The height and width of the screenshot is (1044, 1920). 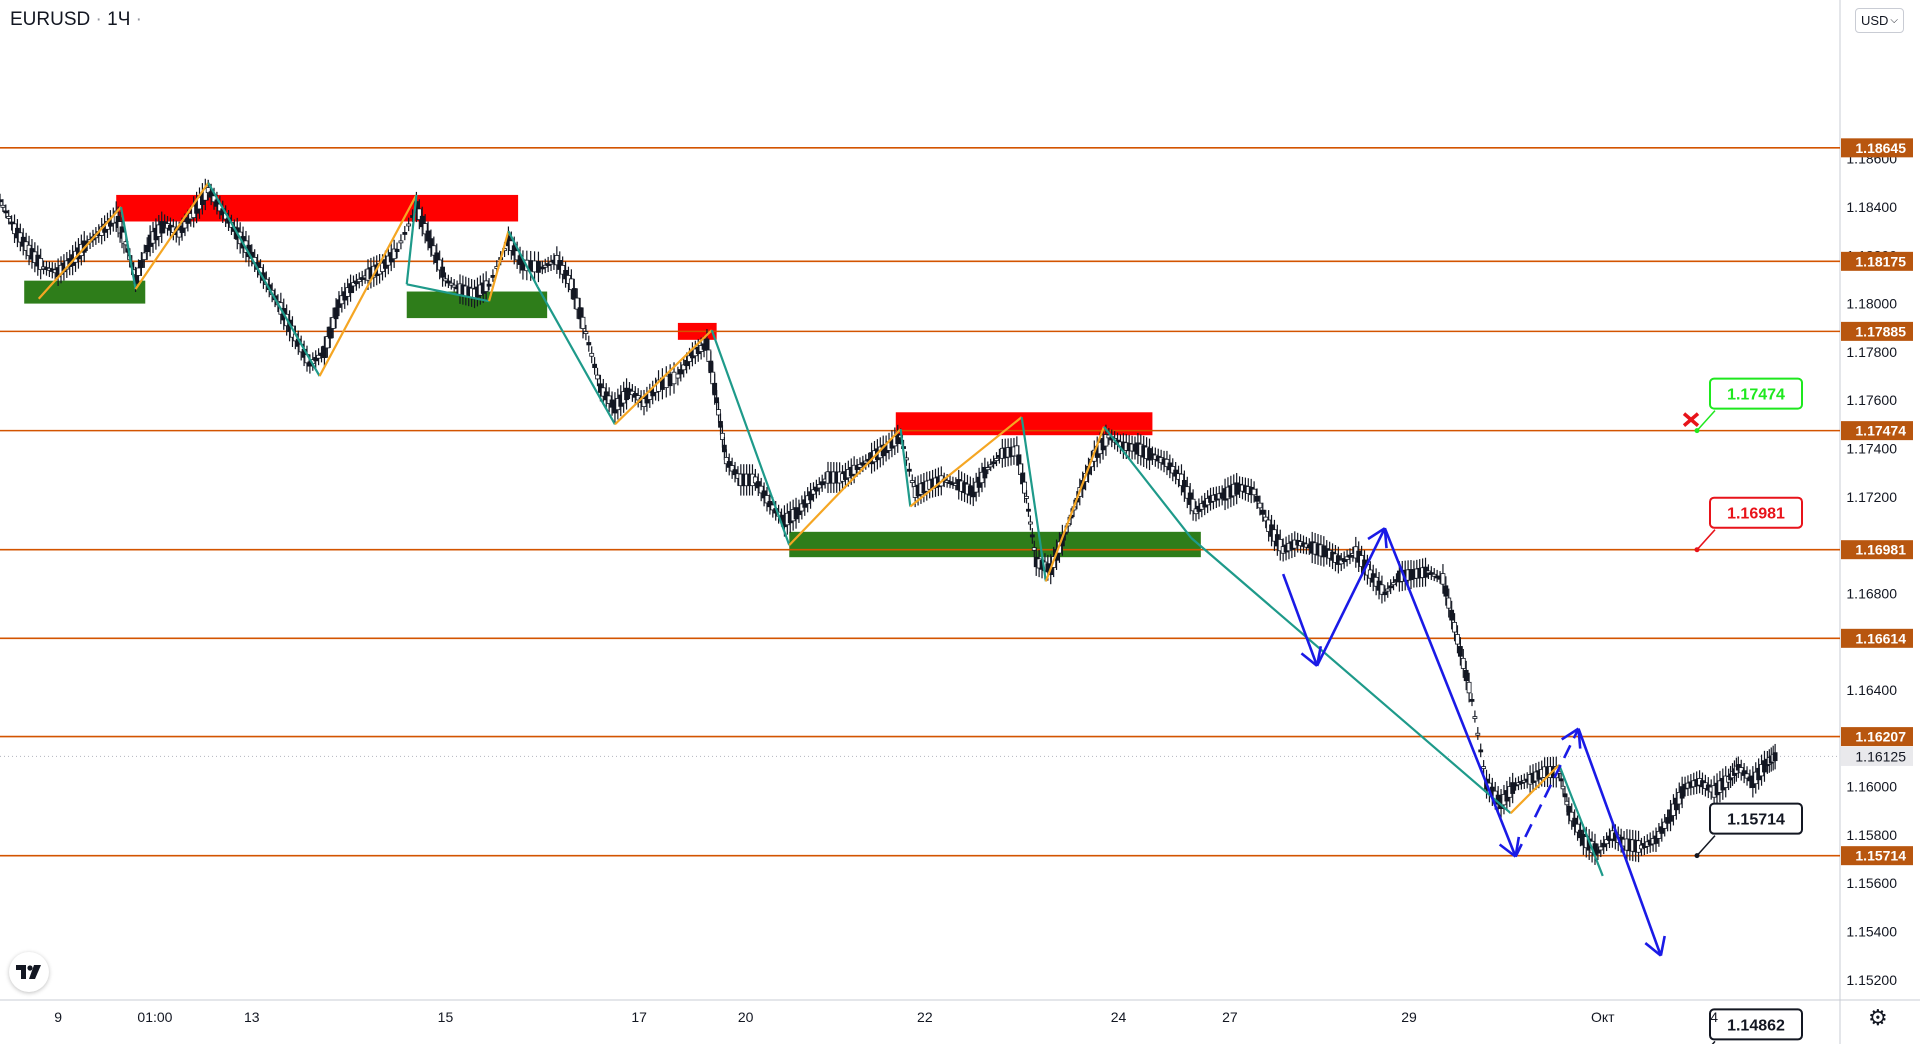 What do you see at coordinates (1603, 1017) in the screenshot?
I see `time-tick-label: Окт` at bounding box center [1603, 1017].